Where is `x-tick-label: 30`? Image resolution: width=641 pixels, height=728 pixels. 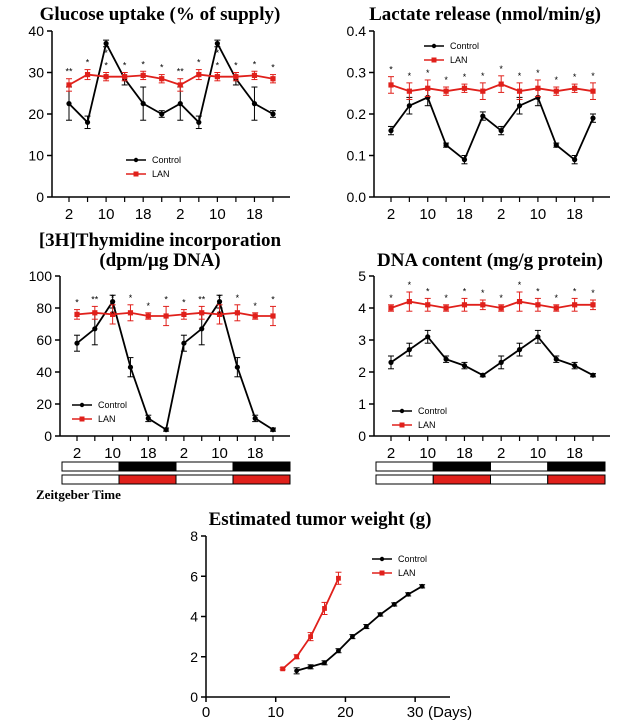
x-tick-label: 30 is located at coordinates (415, 712).